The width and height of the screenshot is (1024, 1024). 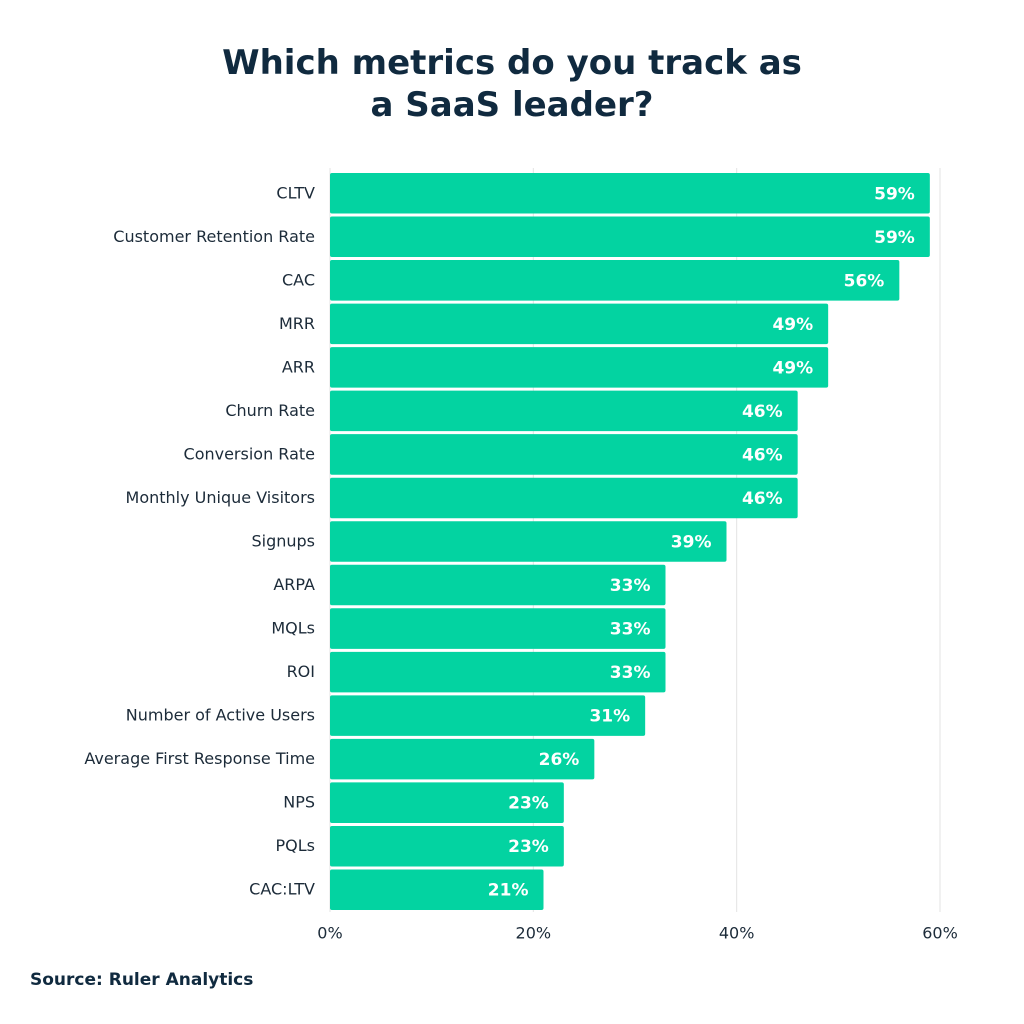 I want to click on x-tick-label: 40%, so click(x=737, y=933).